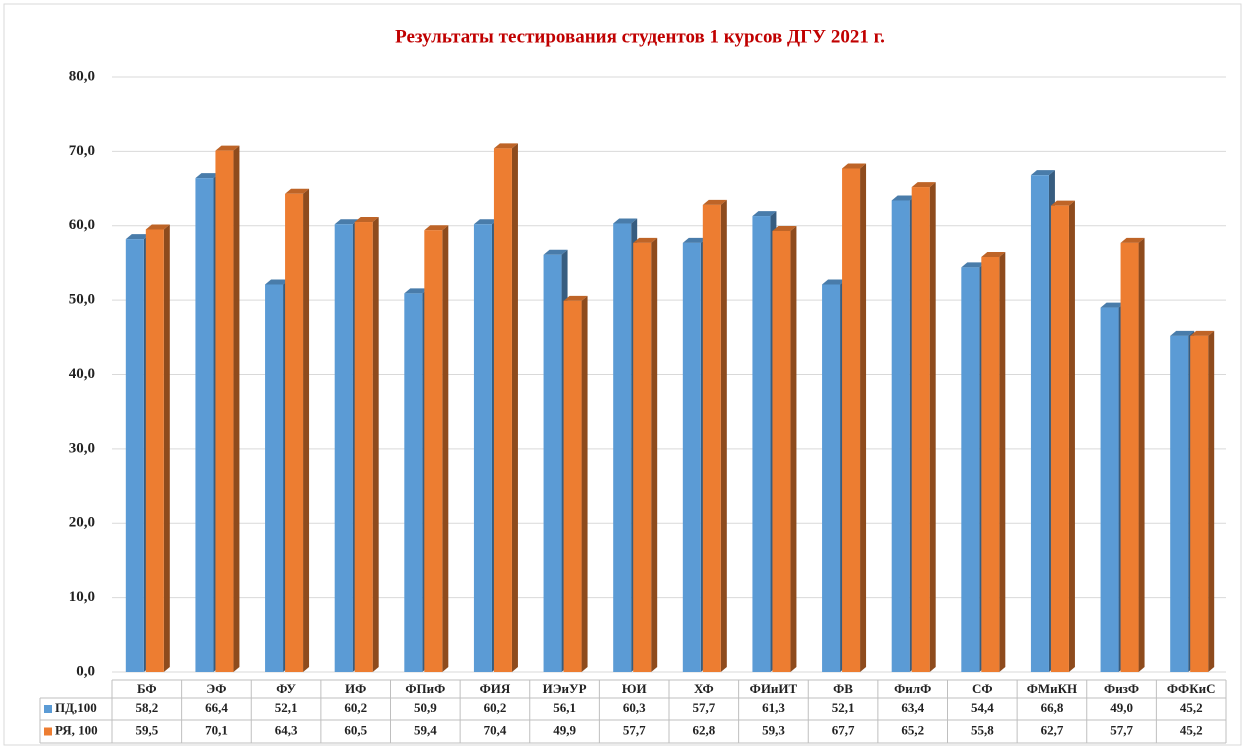  What do you see at coordinates (773, 707) in the screenshot?
I see `table-value: 61,3` at bounding box center [773, 707].